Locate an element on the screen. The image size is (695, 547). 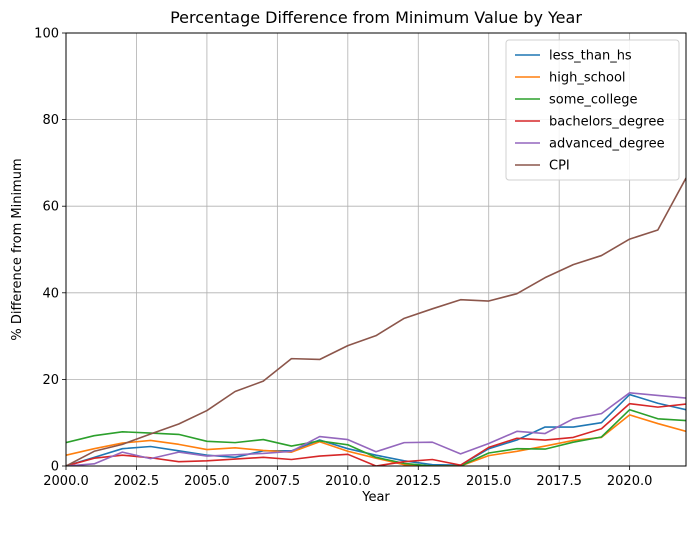
series-line-high-school is located at coordinates (376, 440).